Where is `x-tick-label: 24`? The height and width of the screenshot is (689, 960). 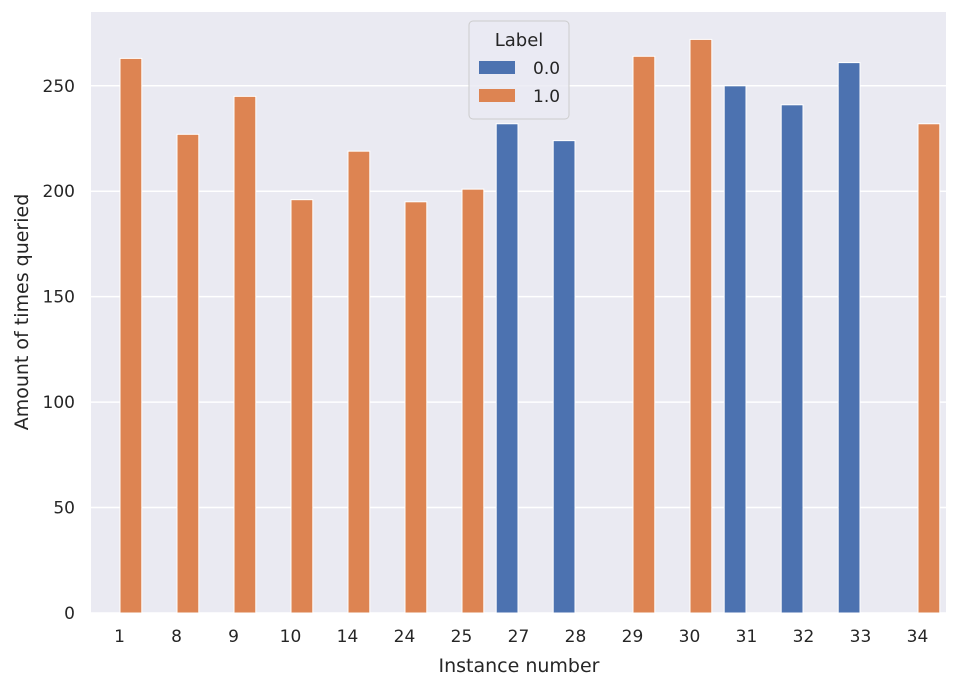 x-tick-label: 24 is located at coordinates (405, 637).